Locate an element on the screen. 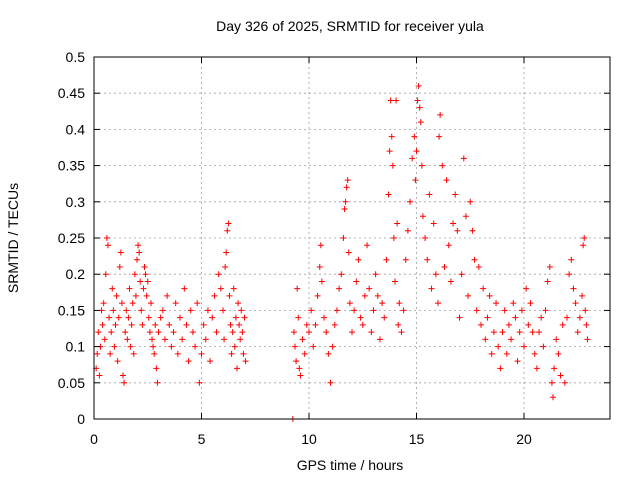 The height and width of the screenshot is (480, 640). y-tick-label: 0 is located at coordinates (81, 419).